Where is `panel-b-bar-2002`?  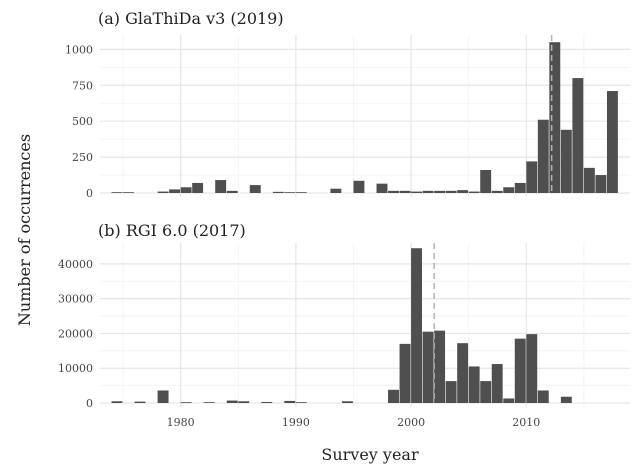 panel-b-bar-2002 is located at coordinates (440, 366).